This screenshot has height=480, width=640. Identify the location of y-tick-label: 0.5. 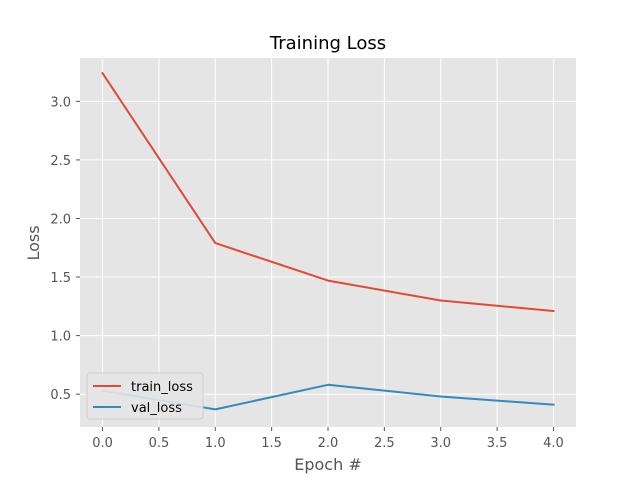
(60, 395).